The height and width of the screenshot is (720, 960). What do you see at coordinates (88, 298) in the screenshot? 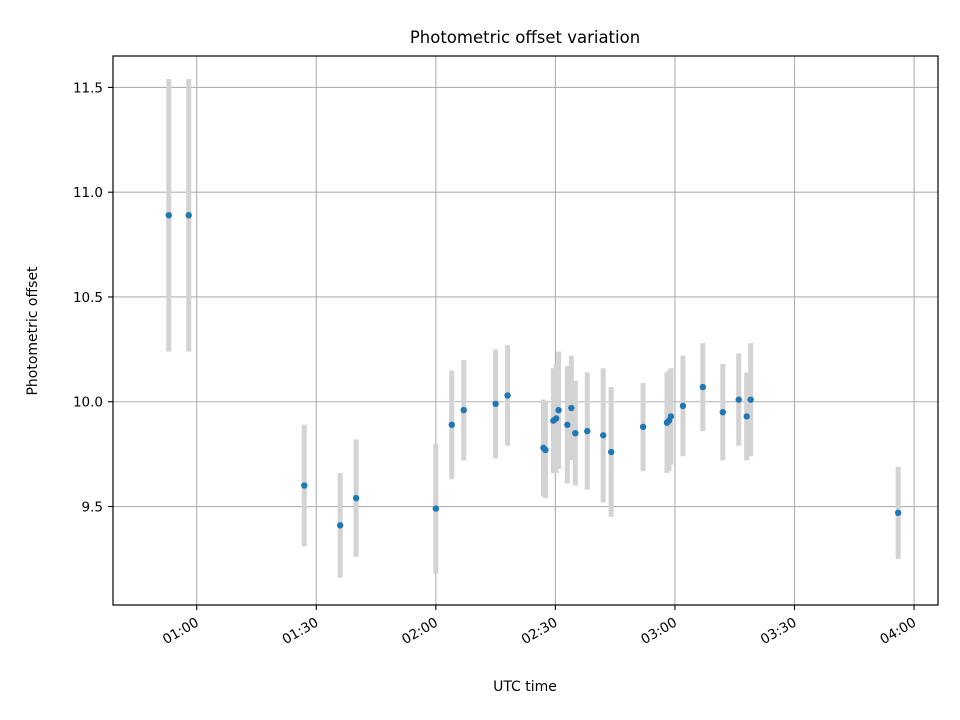
I see `y-tick-label: 10.5` at bounding box center [88, 298].